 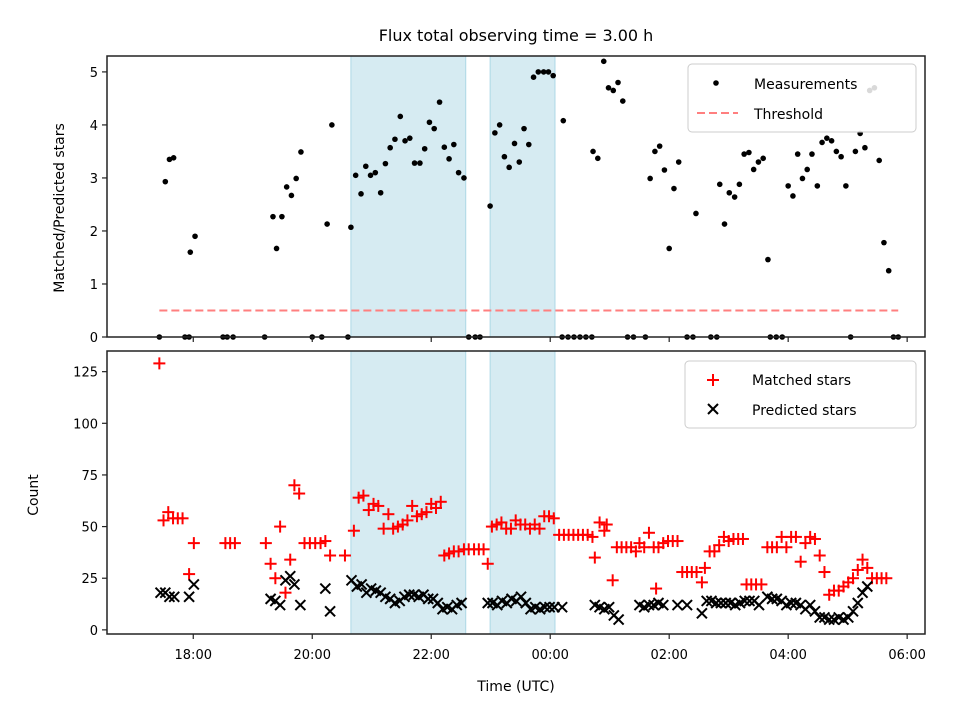 What do you see at coordinates (94, 631) in the screenshot?
I see `bottom-y-tick-label: 0` at bounding box center [94, 631].